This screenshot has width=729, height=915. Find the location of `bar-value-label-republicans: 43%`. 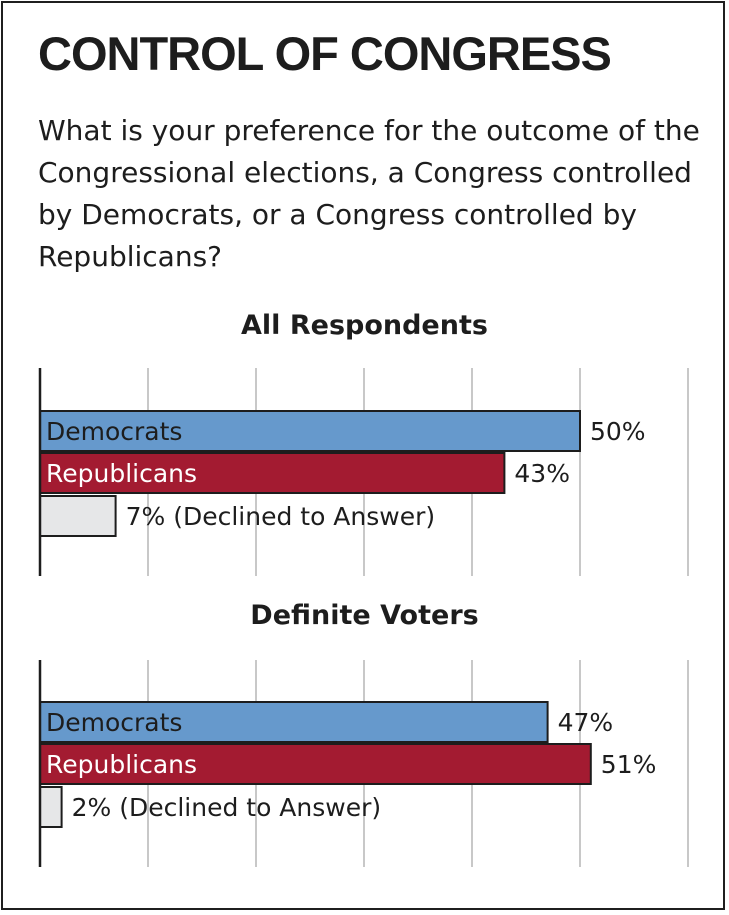

bar-value-label-republicans: 43% is located at coordinates (542, 473).